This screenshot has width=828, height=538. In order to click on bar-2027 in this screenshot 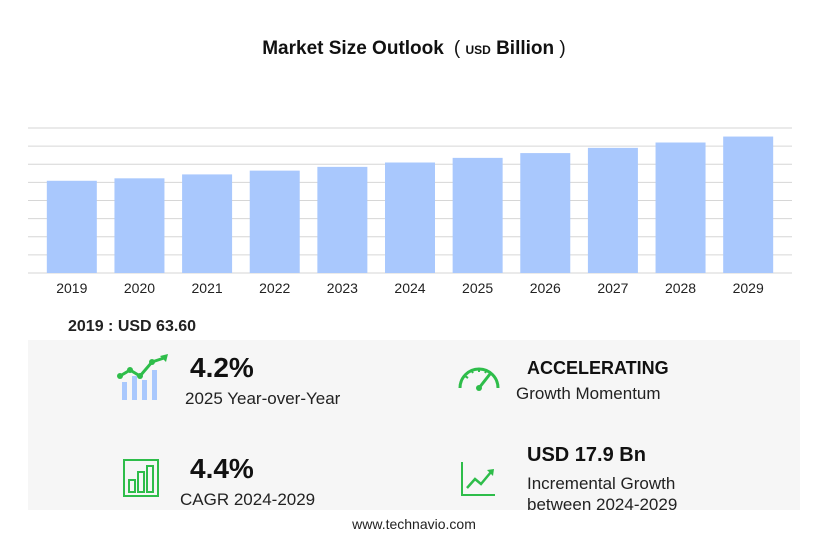, I will do `click(612, 210)`.